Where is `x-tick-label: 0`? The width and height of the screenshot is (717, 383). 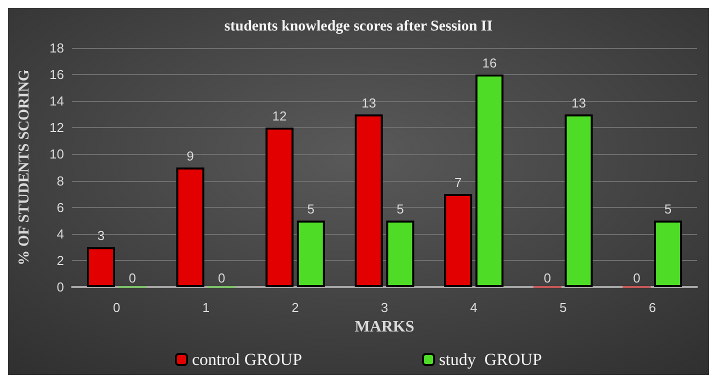
x-tick-label: 0 is located at coordinates (116, 307).